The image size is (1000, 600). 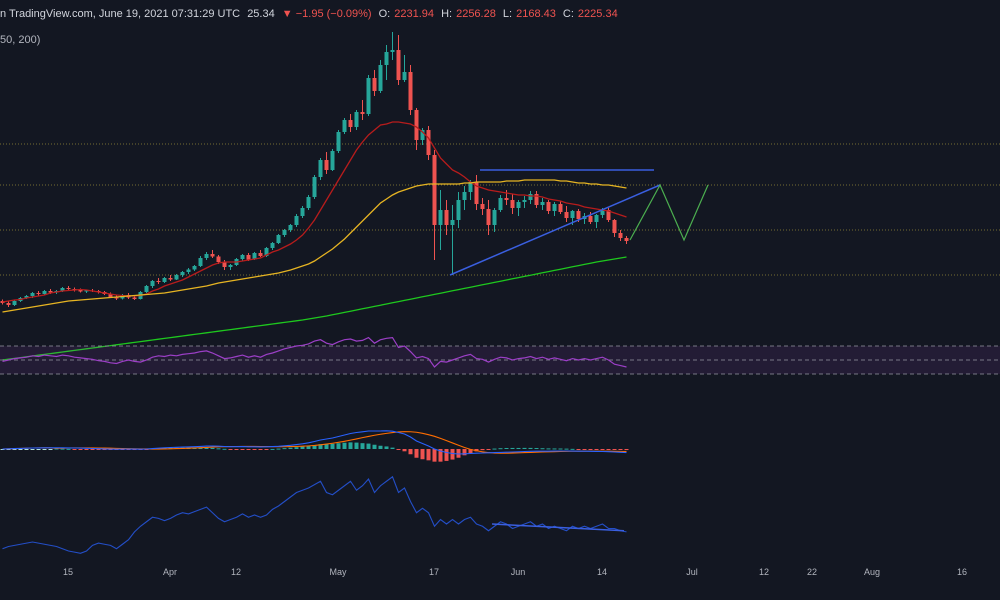 What do you see at coordinates (812, 572) in the screenshot?
I see `x-tick-label: 22` at bounding box center [812, 572].